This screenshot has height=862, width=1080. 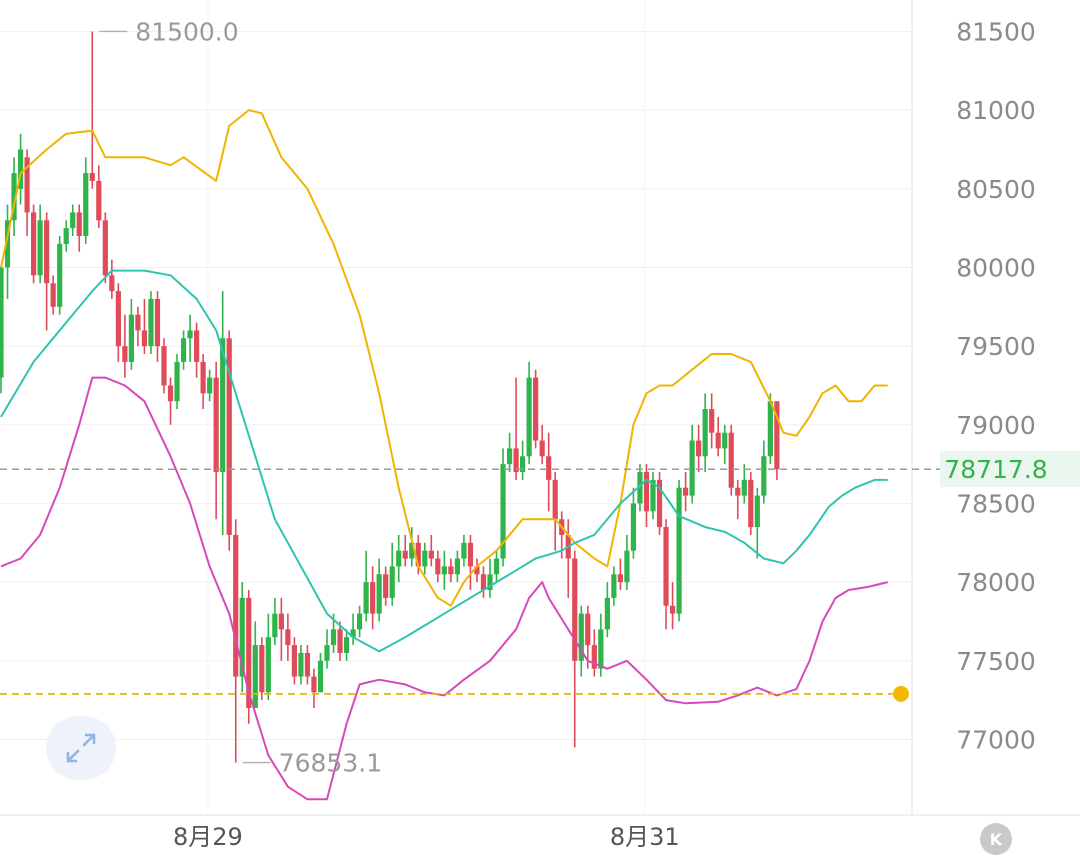 I want to click on y-tick-label: 79500, so click(x=996, y=346).